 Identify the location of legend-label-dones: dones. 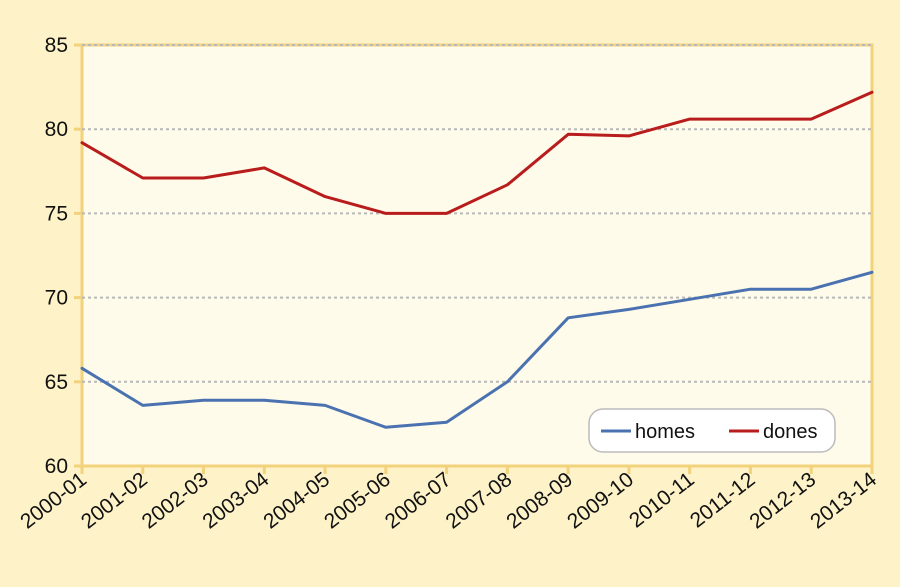
(790, 432).